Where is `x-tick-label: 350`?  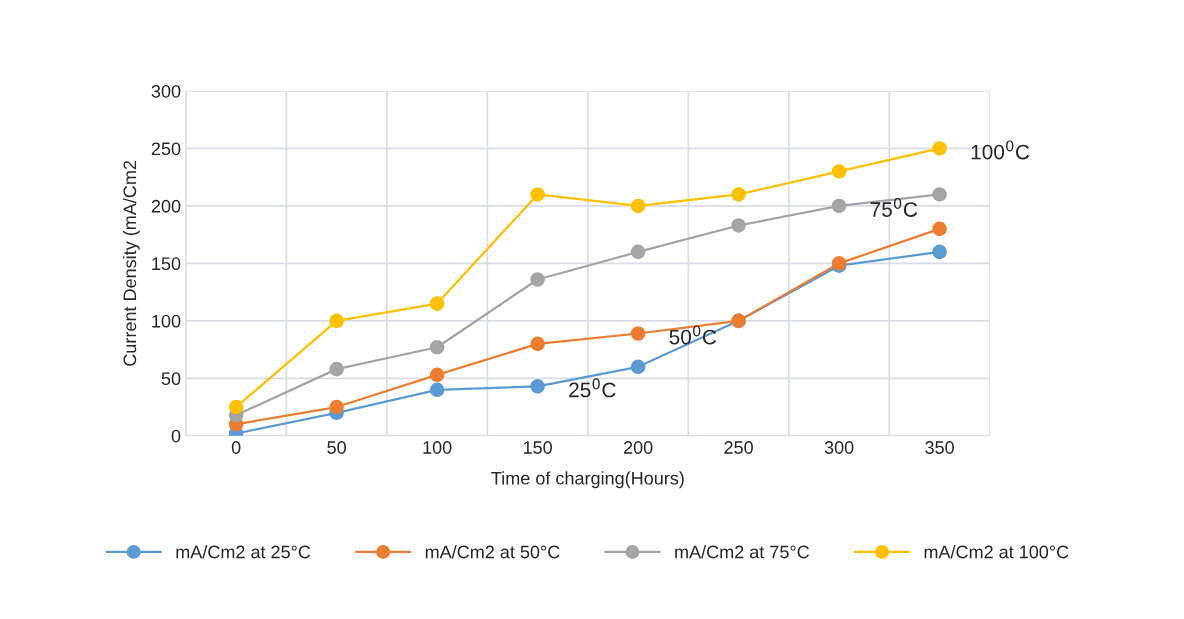
x-tick-label: 350 is located at coordinates (939, 447).